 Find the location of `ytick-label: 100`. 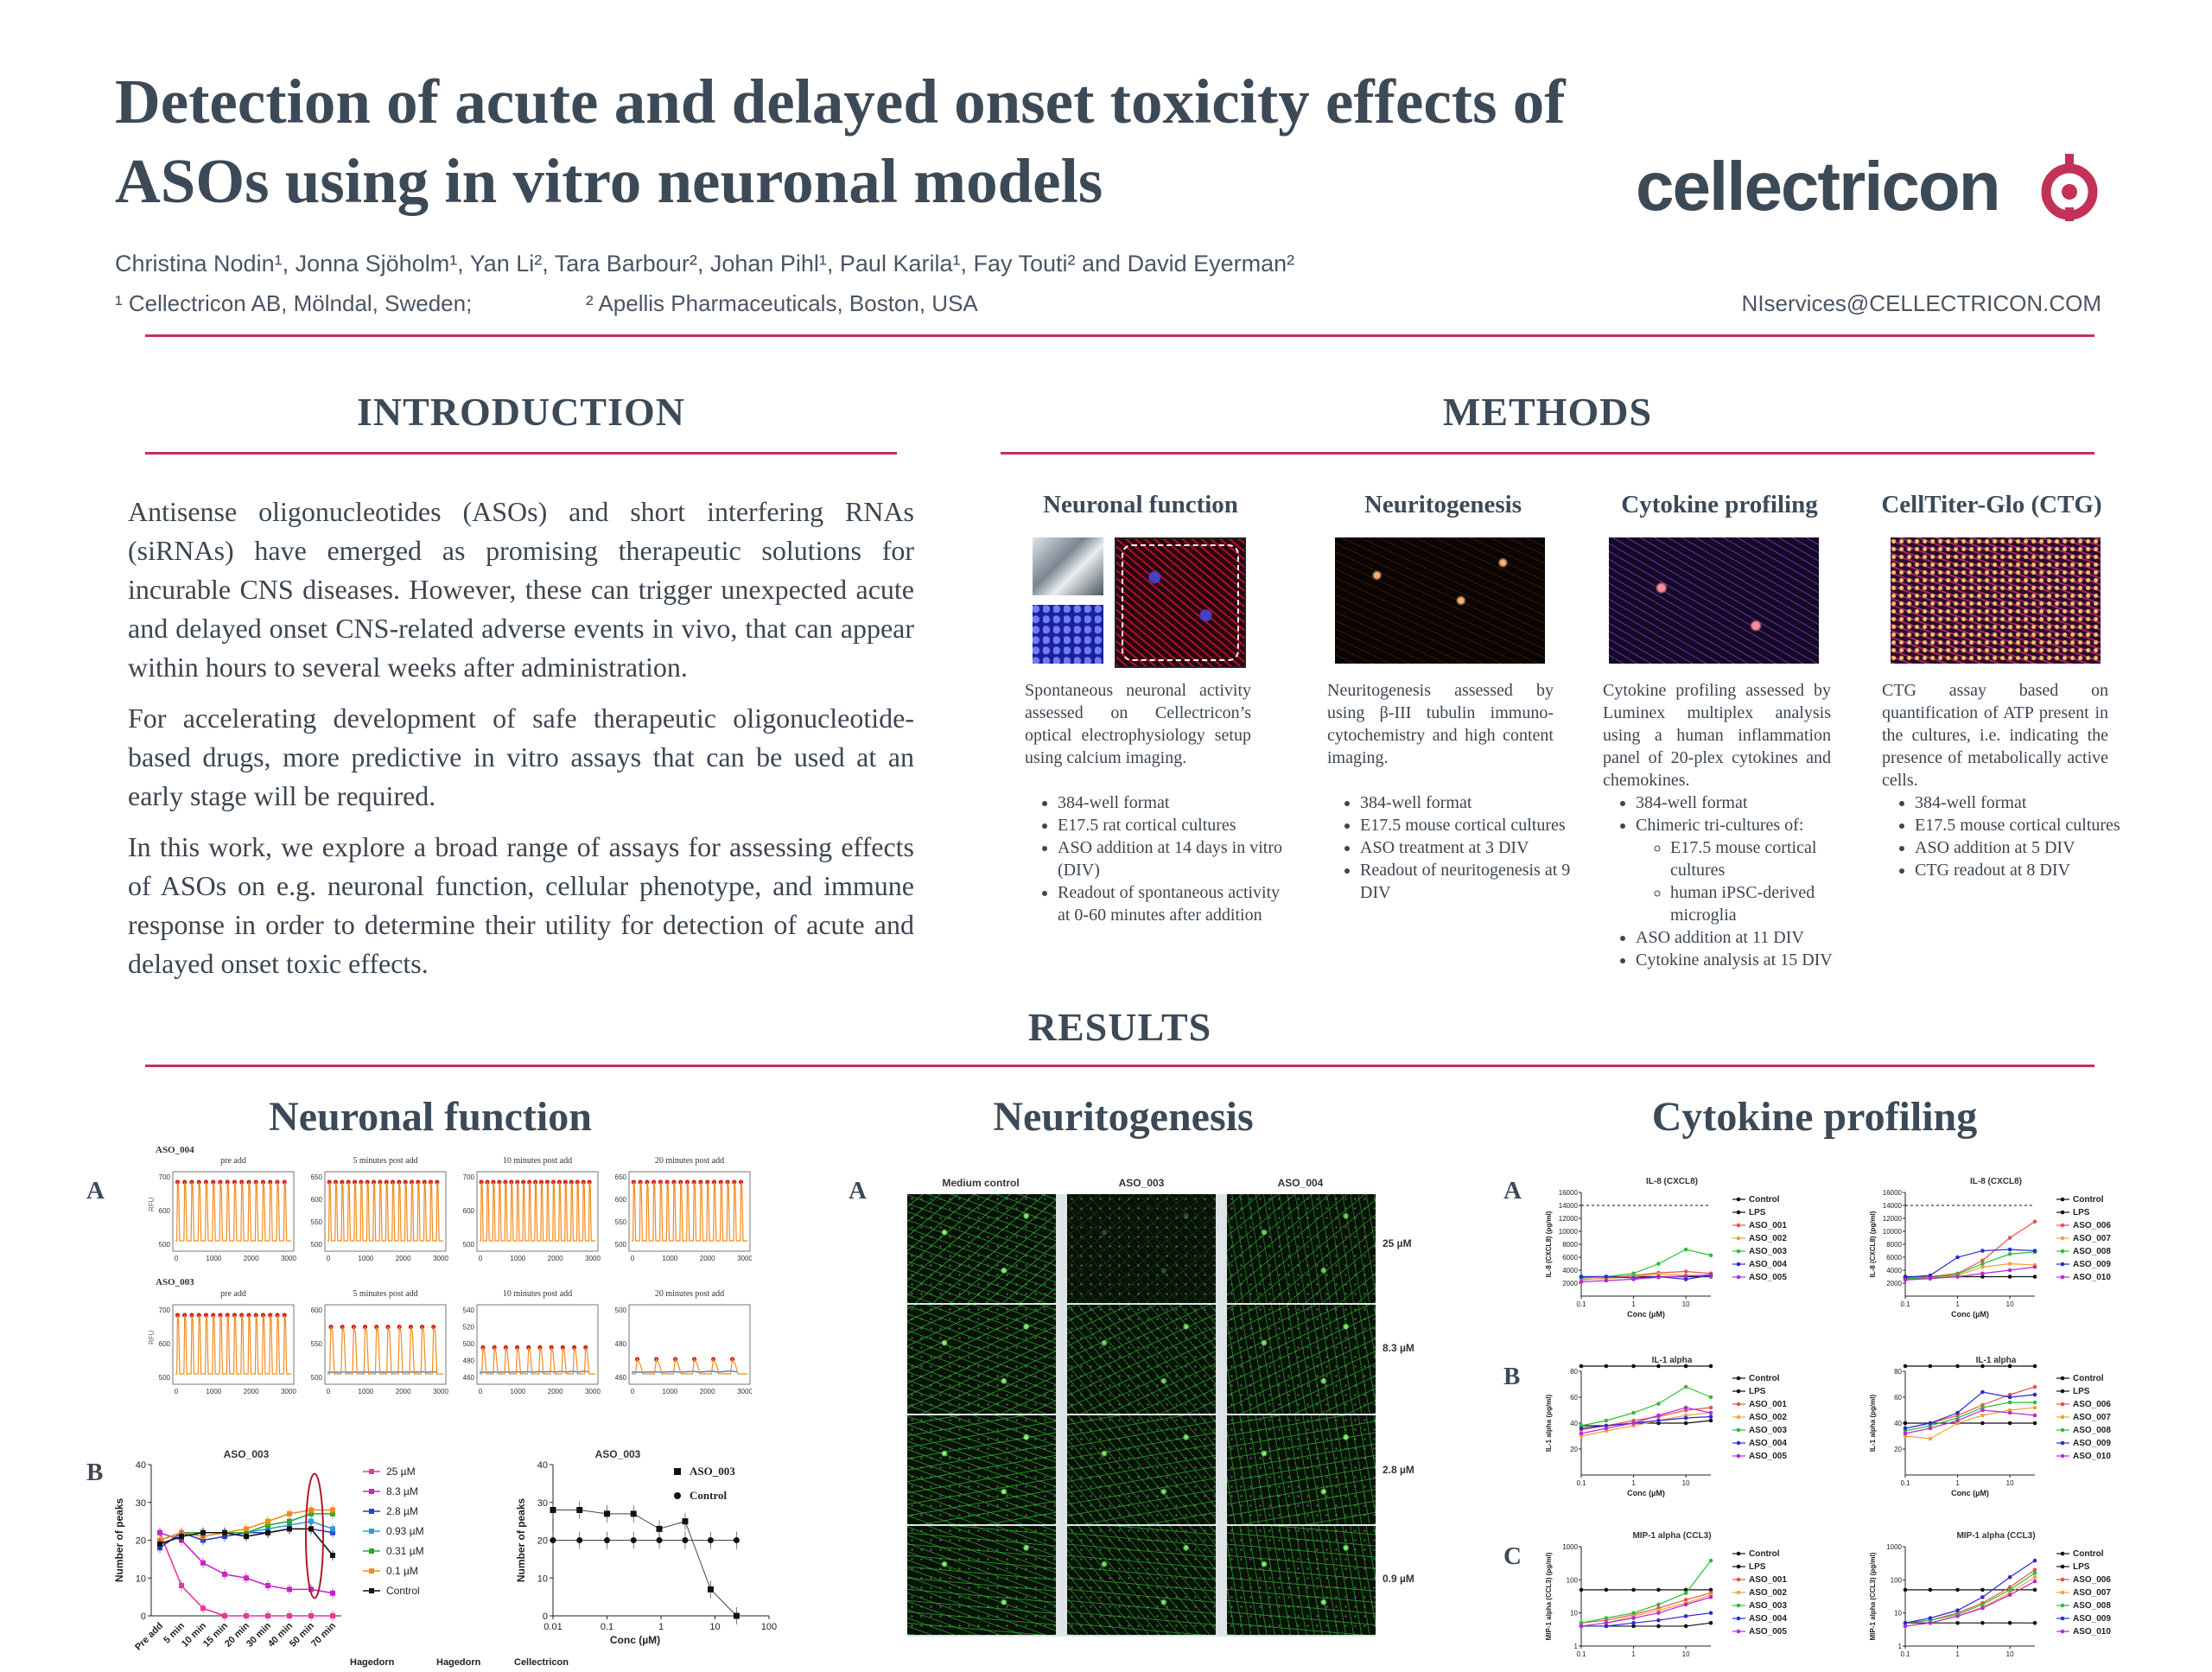

ytick-label: 100 is located at coordinates (1573, 1580).